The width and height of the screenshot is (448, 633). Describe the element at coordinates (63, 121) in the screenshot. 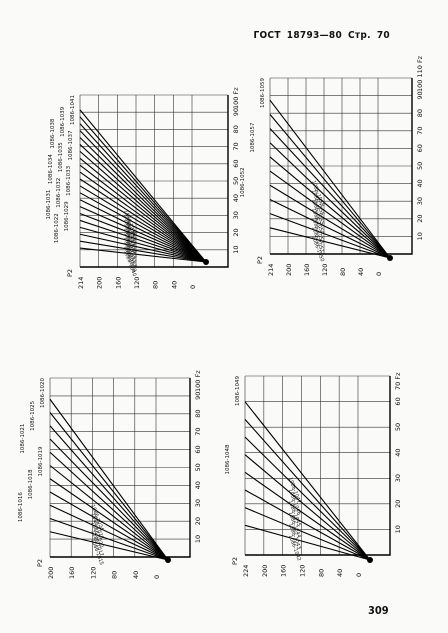

I see `series-label: 1086-1039` at that location.